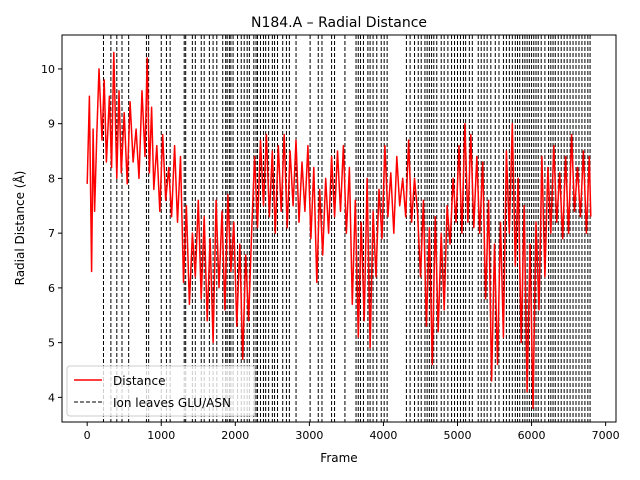 The image size is (640, 480). Describe the element at coordinates (51, 178) in the screenshot. I see `y-tick-label-4: 8` at that location.